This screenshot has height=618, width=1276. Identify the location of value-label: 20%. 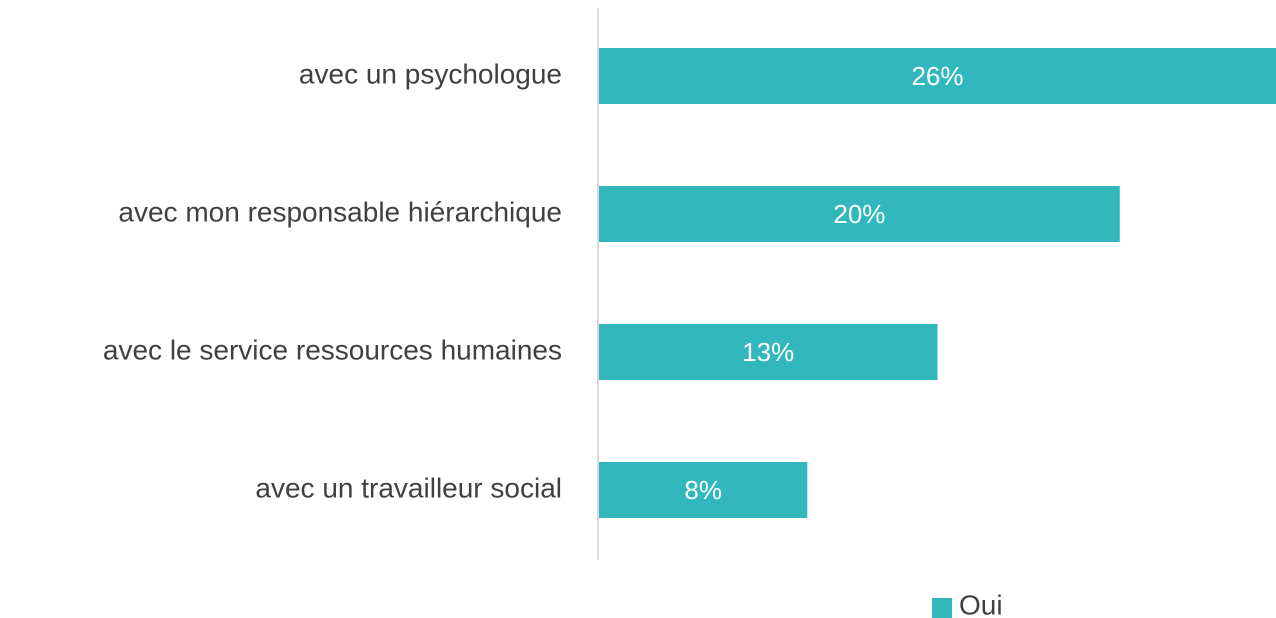
(859, 214).